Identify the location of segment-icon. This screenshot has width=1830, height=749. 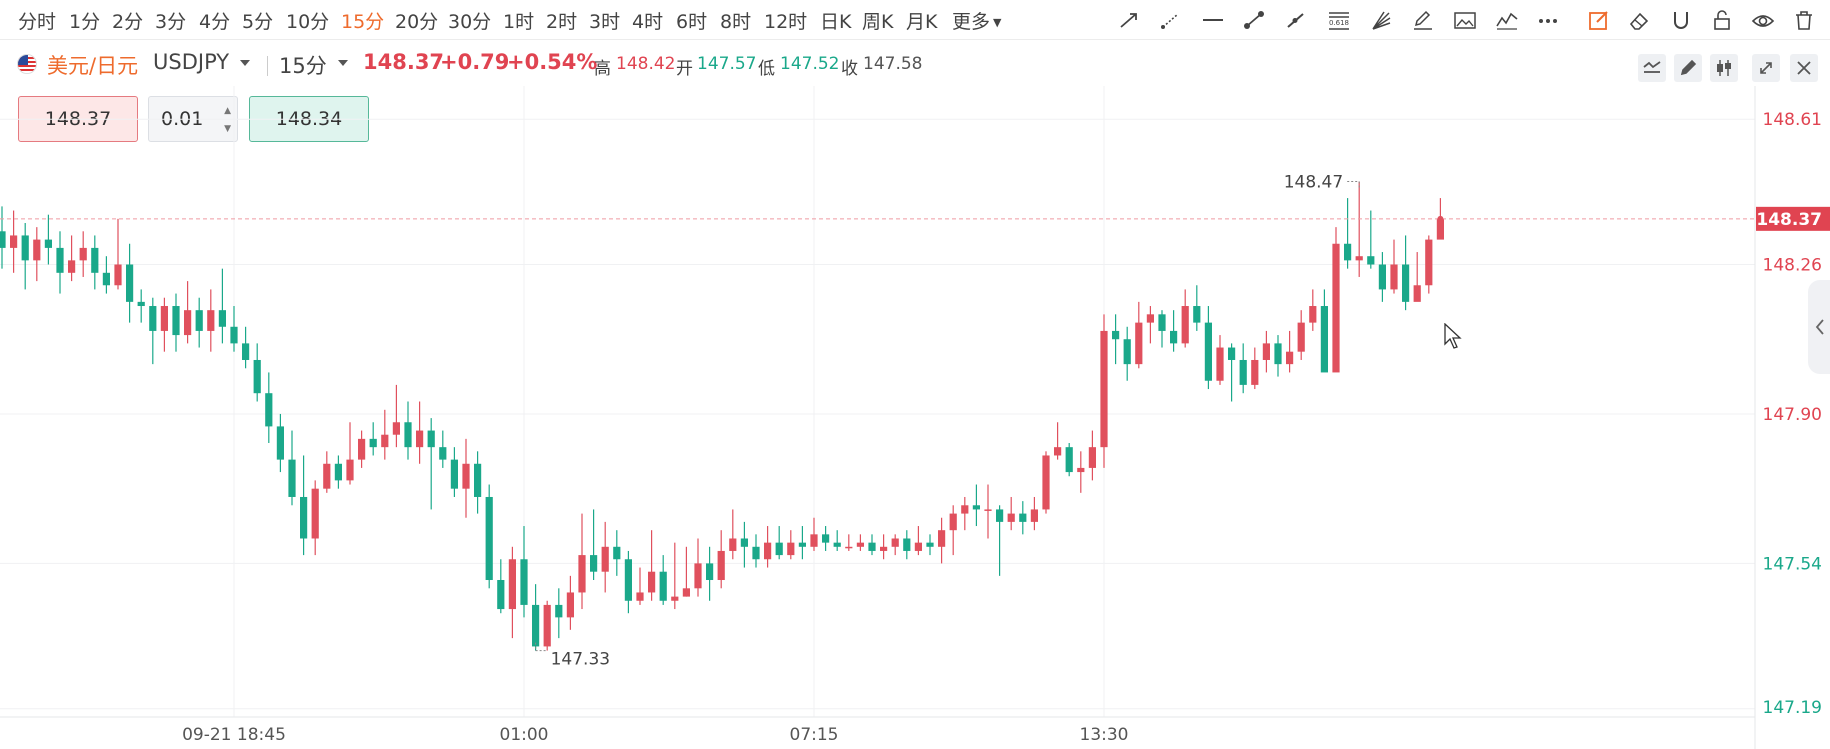
(1254, 20).